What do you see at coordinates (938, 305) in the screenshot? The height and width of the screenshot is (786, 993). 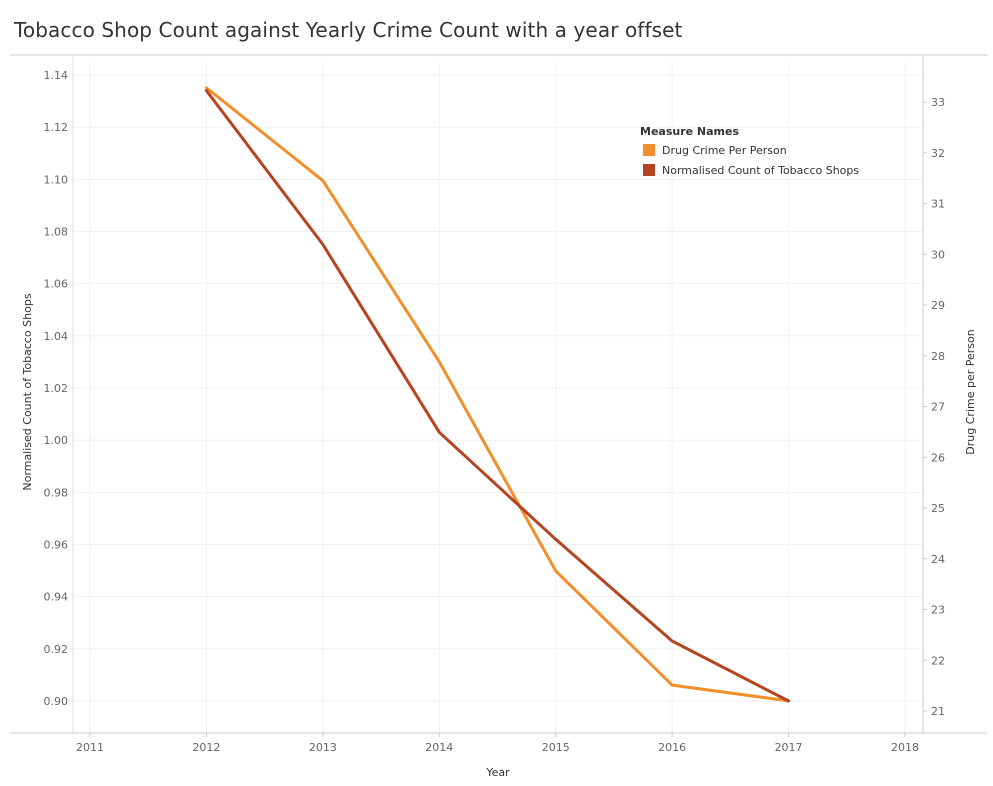 I see `y-right-tick-label: 29` at bounding box center [938, 305].